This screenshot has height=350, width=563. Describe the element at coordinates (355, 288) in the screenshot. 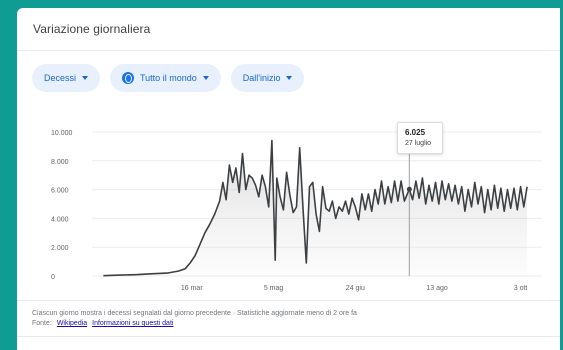

I see `x-tick-label: 24 giu` at that location.